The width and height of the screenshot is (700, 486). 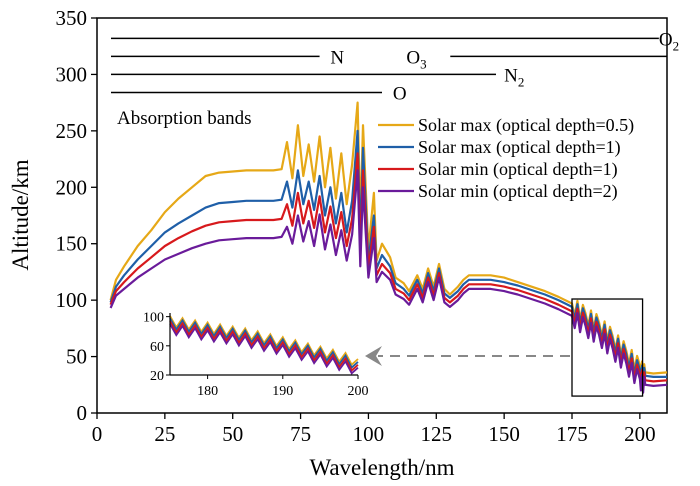 I want to click on x-tick-label: 150, so click(x=504, y=434).